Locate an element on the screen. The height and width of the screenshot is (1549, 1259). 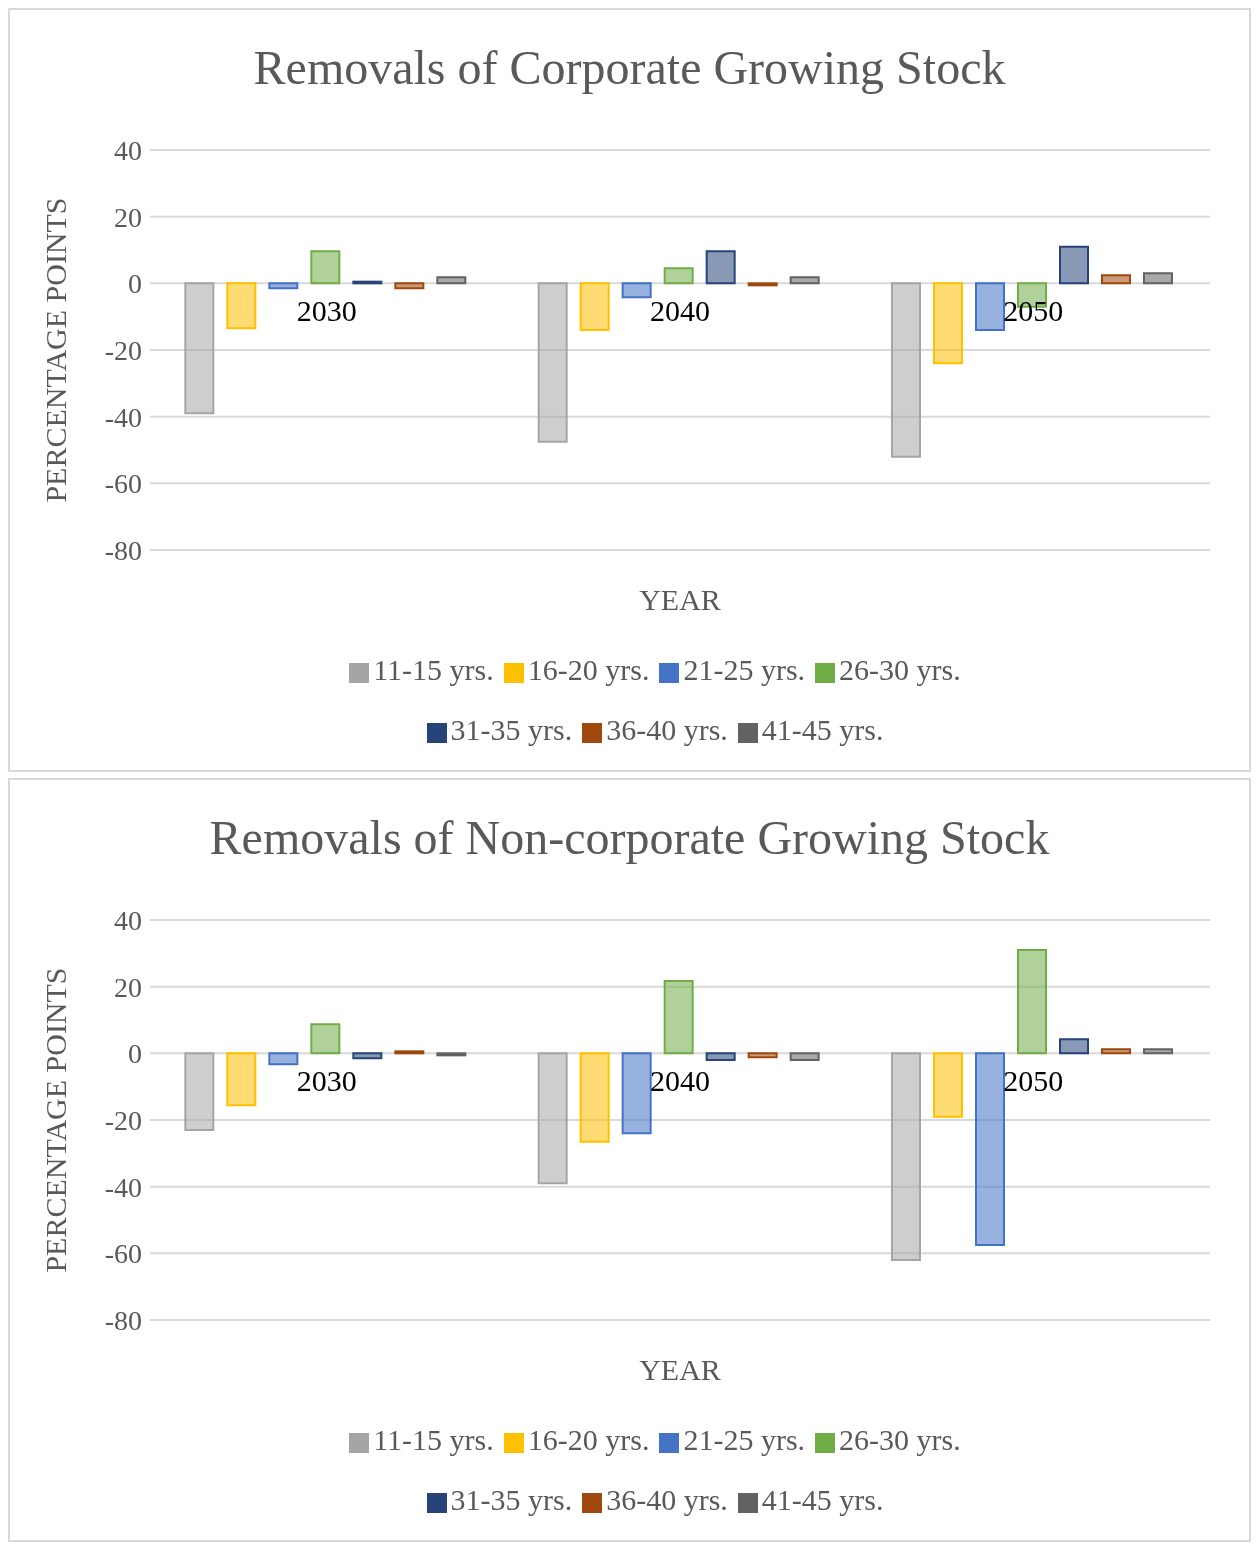
chart-title: Removals of Corporate Growing Stock is located at coordinates (629, 68).